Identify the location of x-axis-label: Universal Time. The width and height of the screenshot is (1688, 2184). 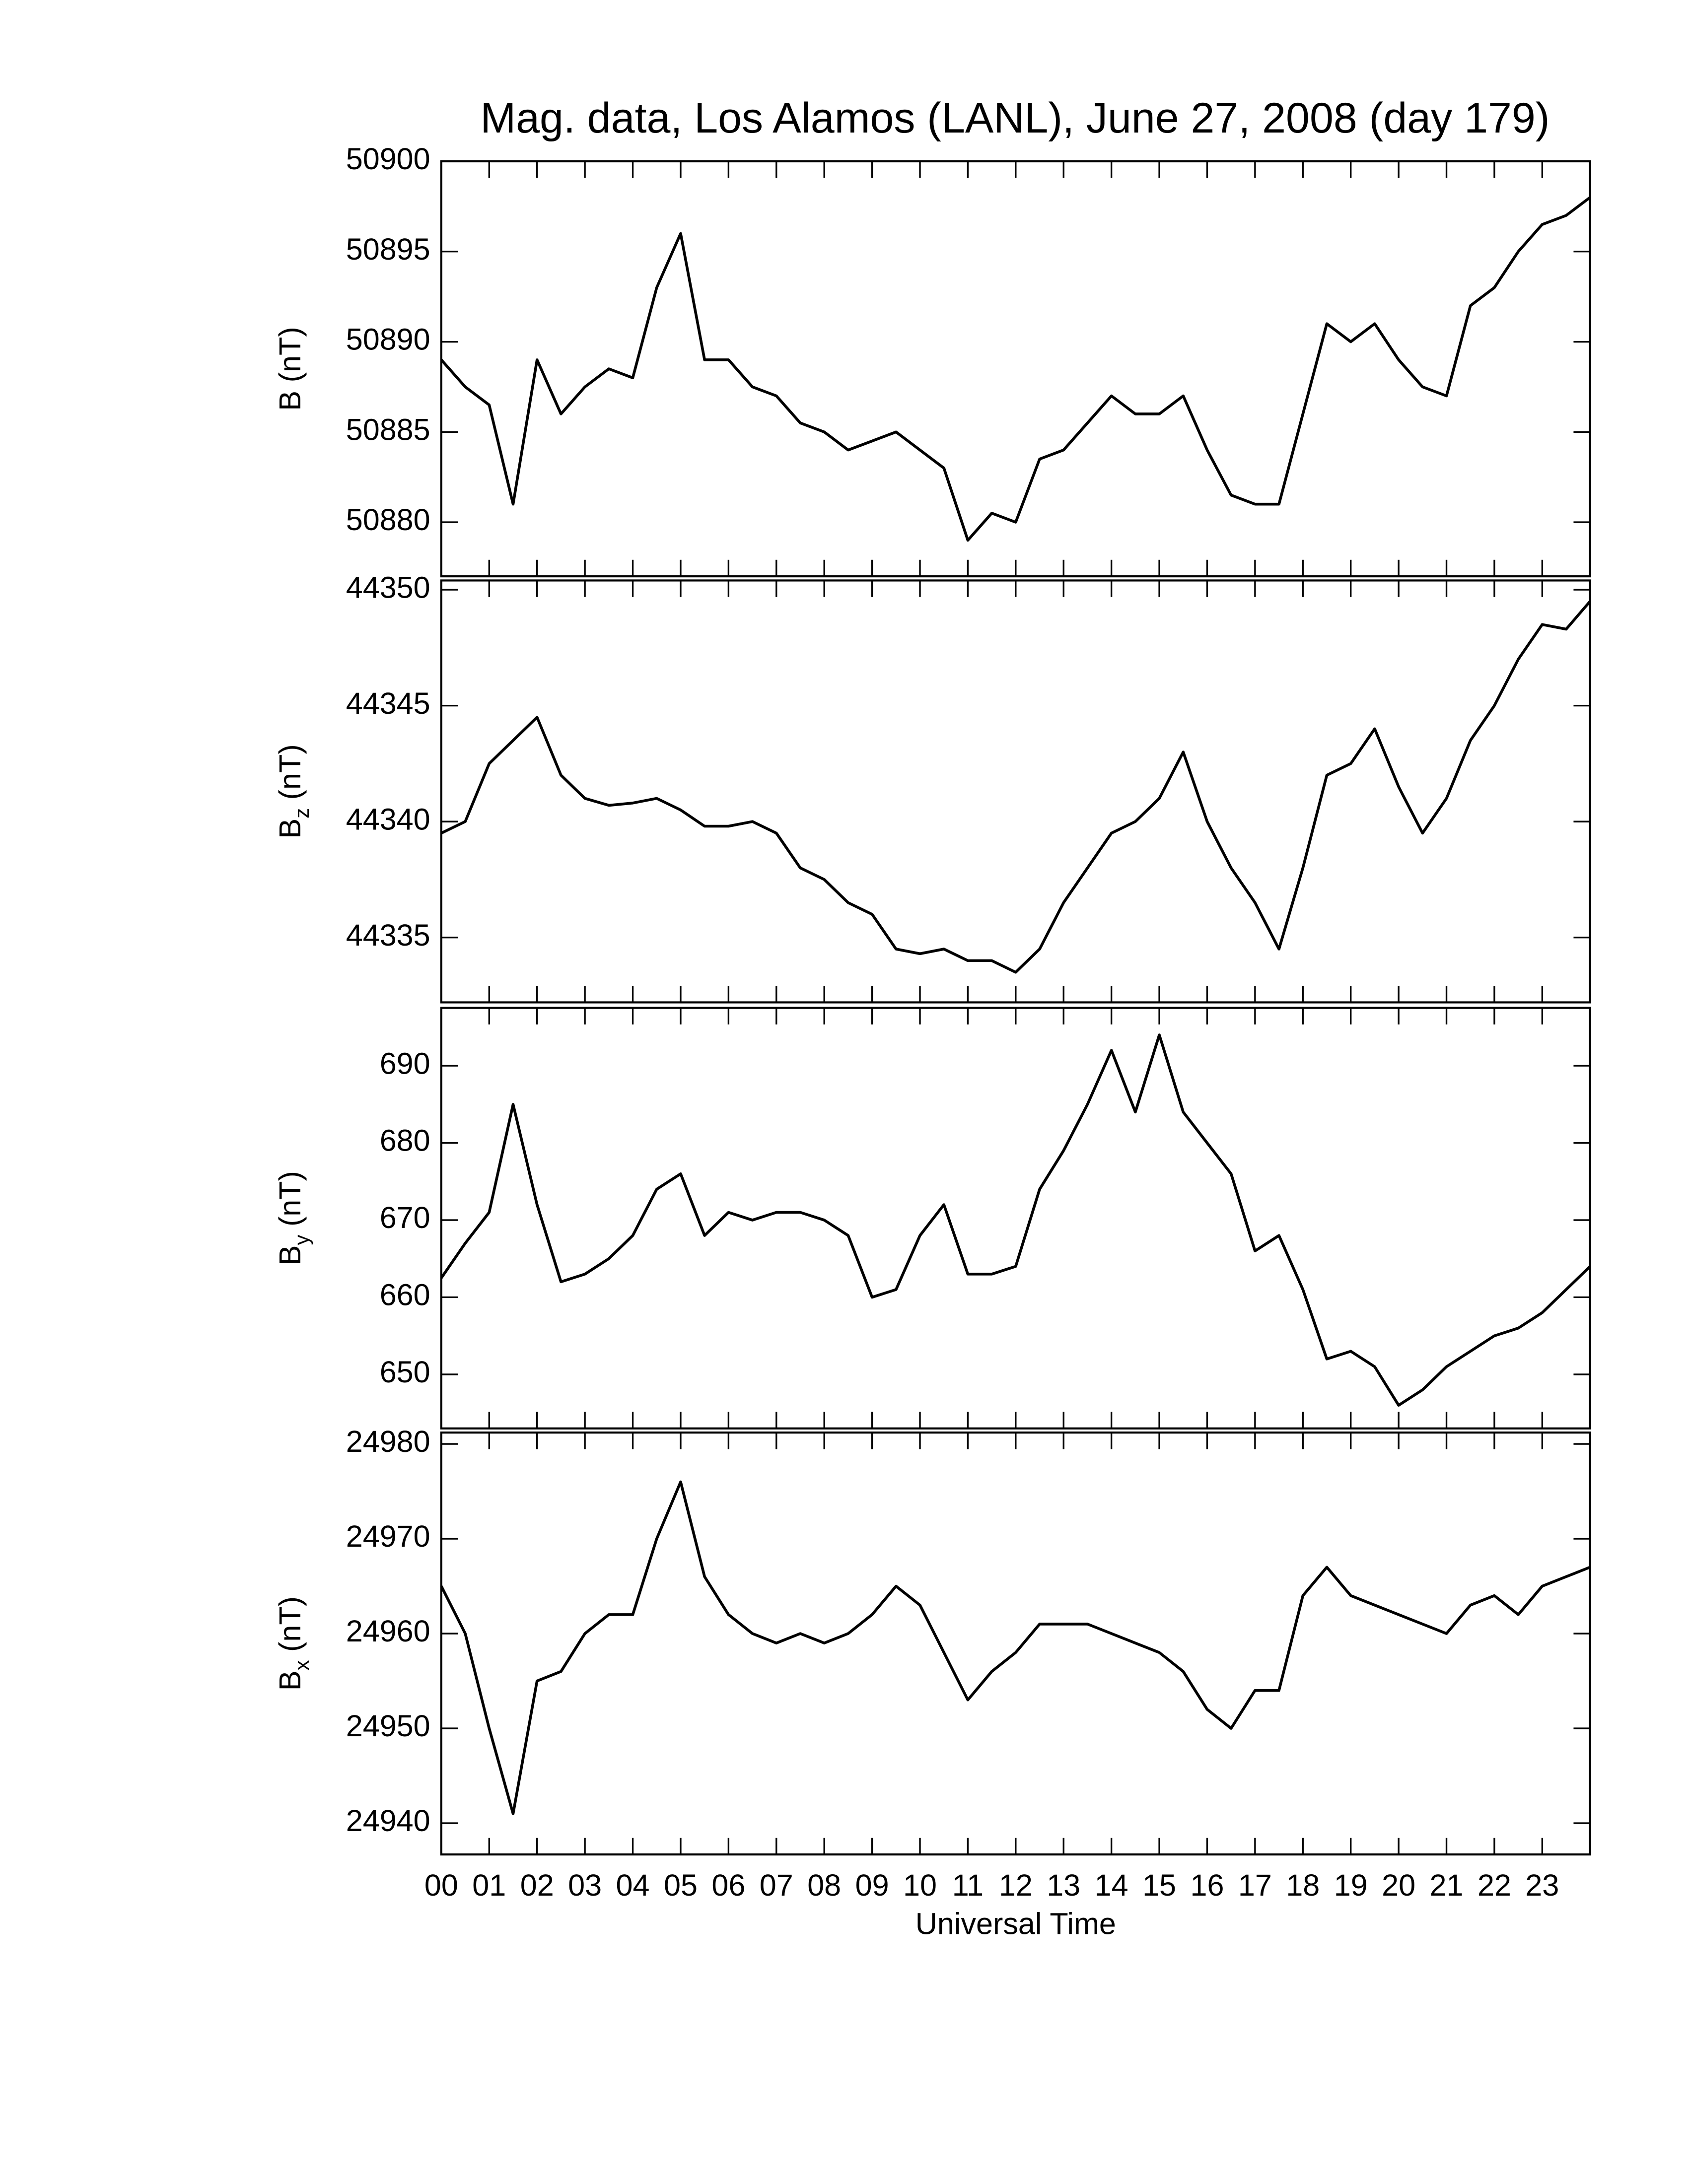
(1015, 1924).